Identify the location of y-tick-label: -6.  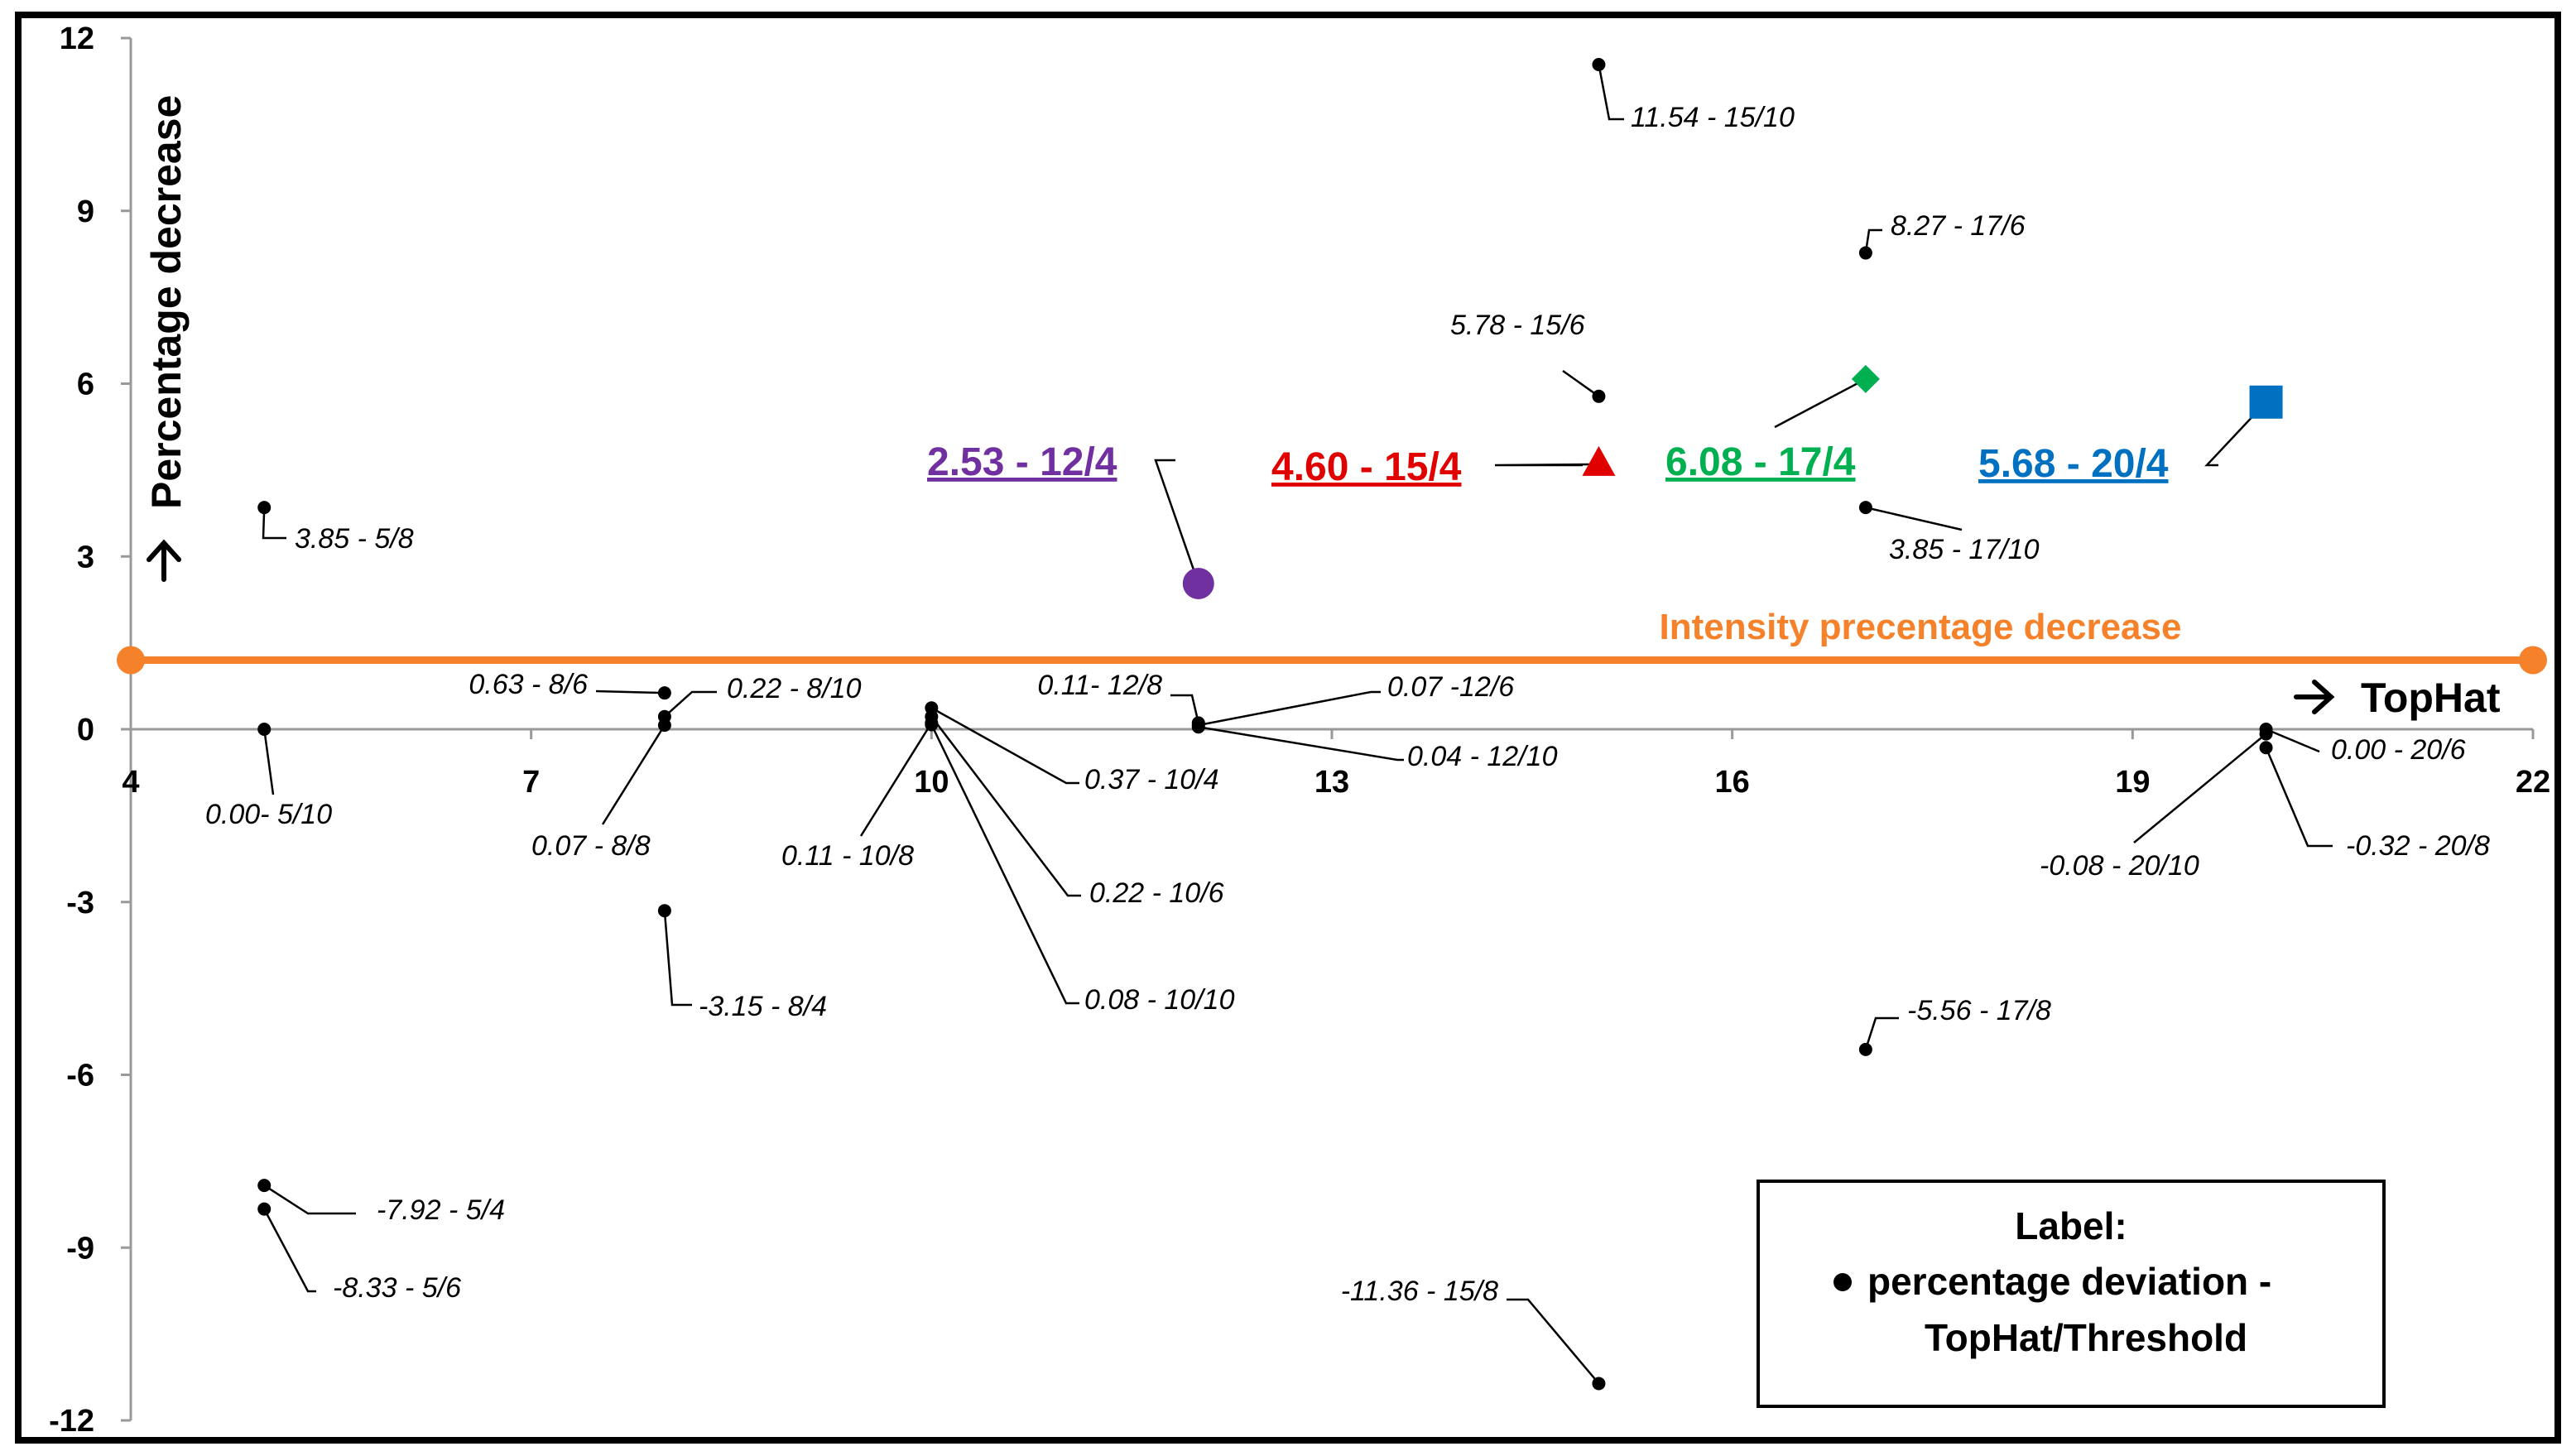
(80, 1076).